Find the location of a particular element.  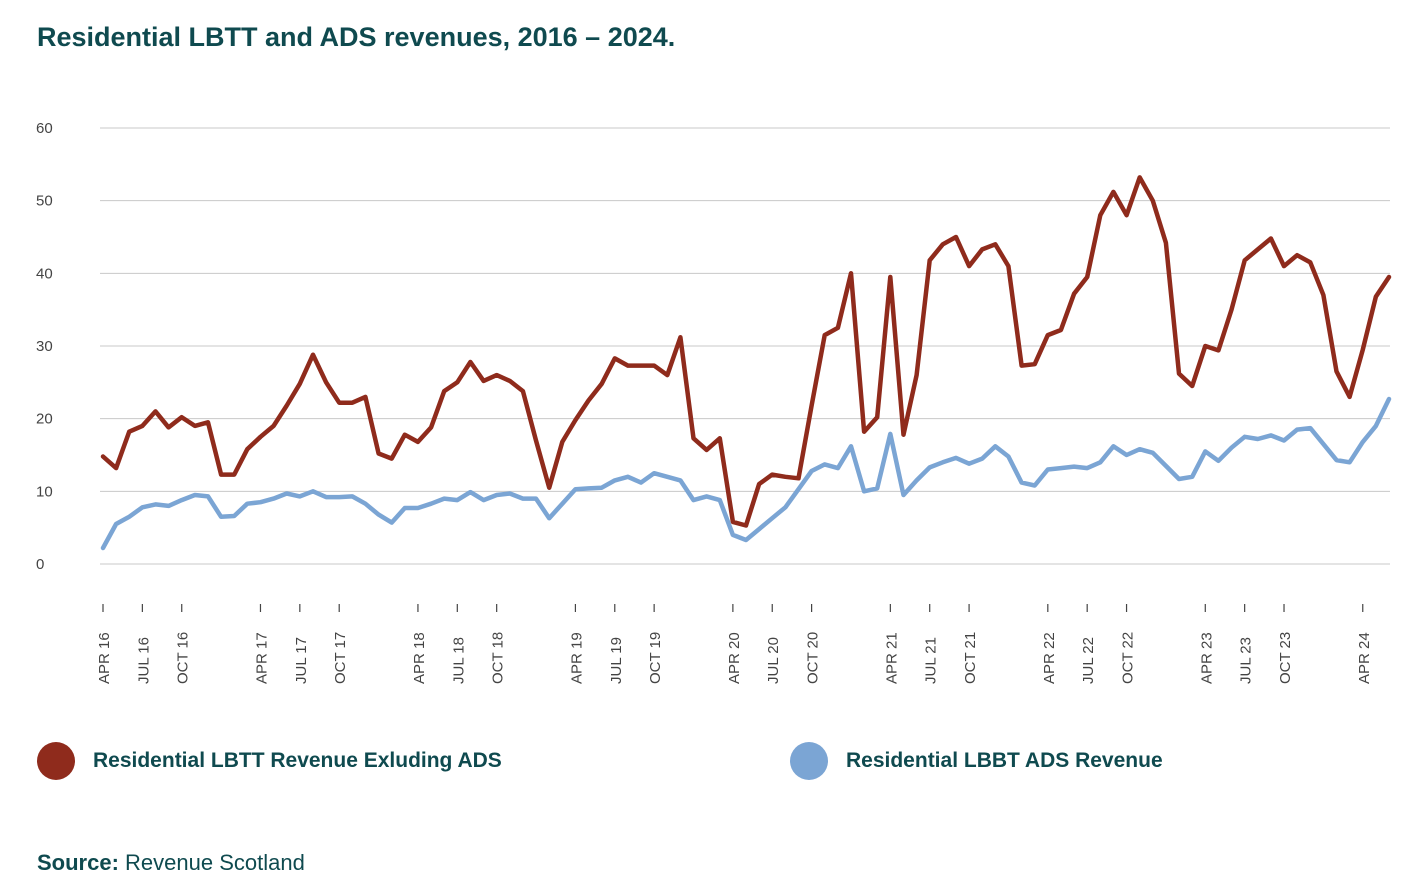

x-tick-label: OCT 21 is located at coordinates (970, 658).